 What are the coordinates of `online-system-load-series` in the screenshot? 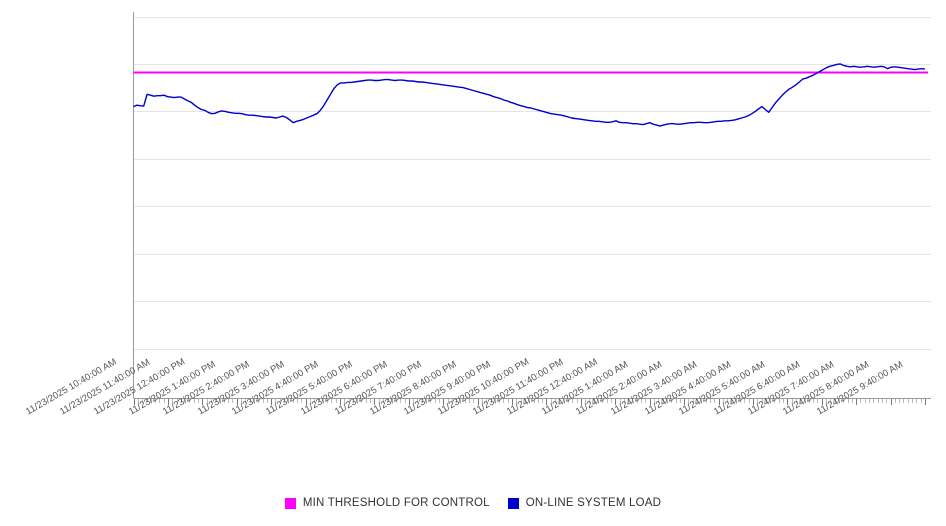 It's located at (529, 95).